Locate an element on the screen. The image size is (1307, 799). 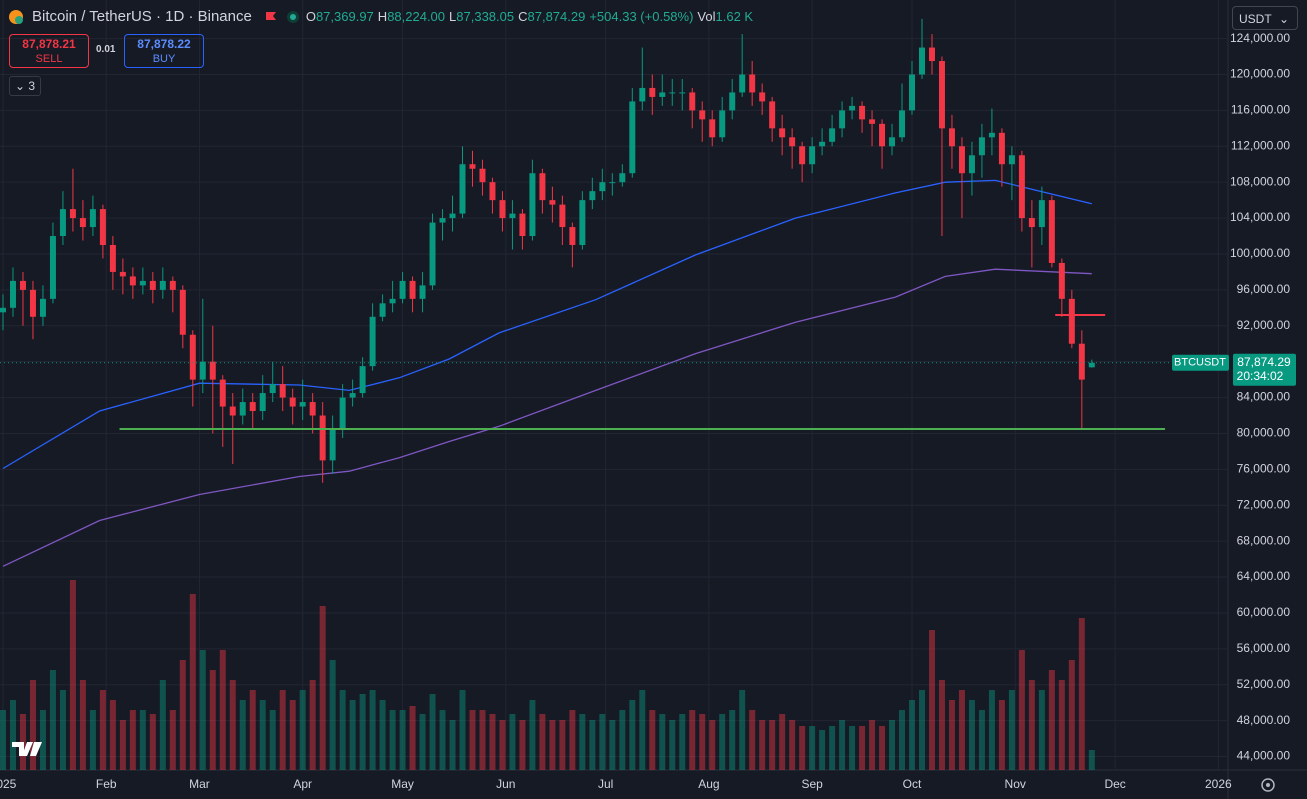
y-tick-label: 72,000.00 is located at coordinates (1264, 504).